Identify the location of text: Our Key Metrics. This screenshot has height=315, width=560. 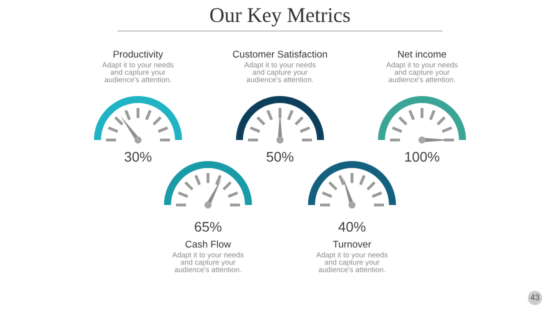
(280, 17).